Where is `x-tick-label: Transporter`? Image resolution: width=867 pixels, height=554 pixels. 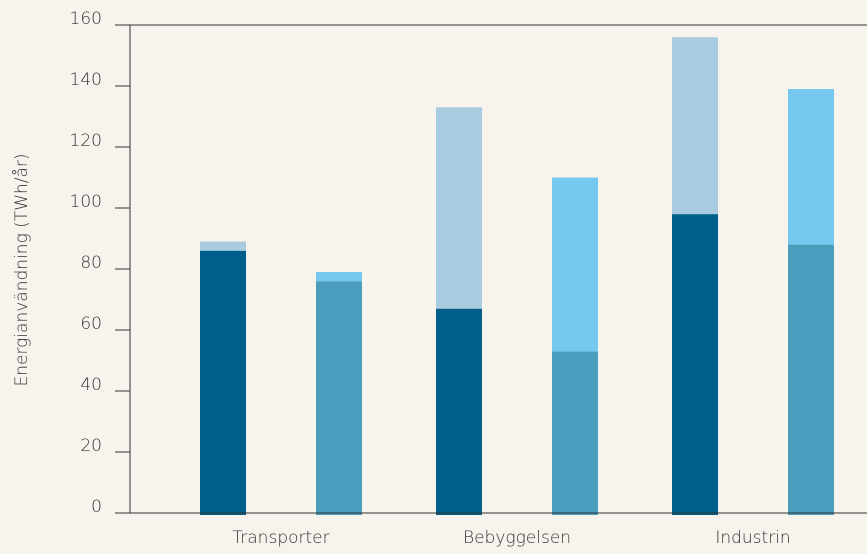 x-tick-label: Transporter is located at coordinates (280, 538).